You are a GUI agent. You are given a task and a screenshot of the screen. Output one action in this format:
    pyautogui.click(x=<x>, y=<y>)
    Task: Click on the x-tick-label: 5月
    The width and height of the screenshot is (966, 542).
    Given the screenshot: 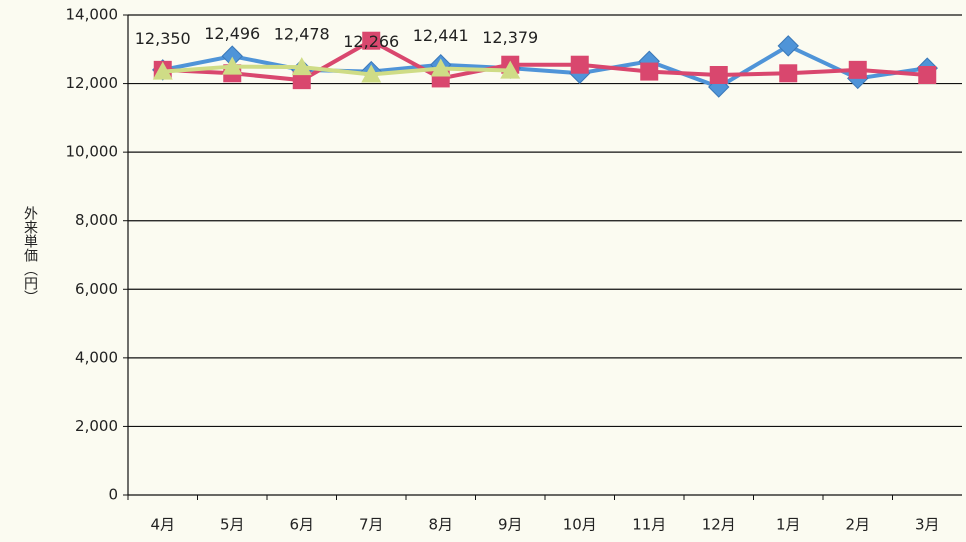 What is the action you would take?
    pyautogui.click(x=232, y=525)
    